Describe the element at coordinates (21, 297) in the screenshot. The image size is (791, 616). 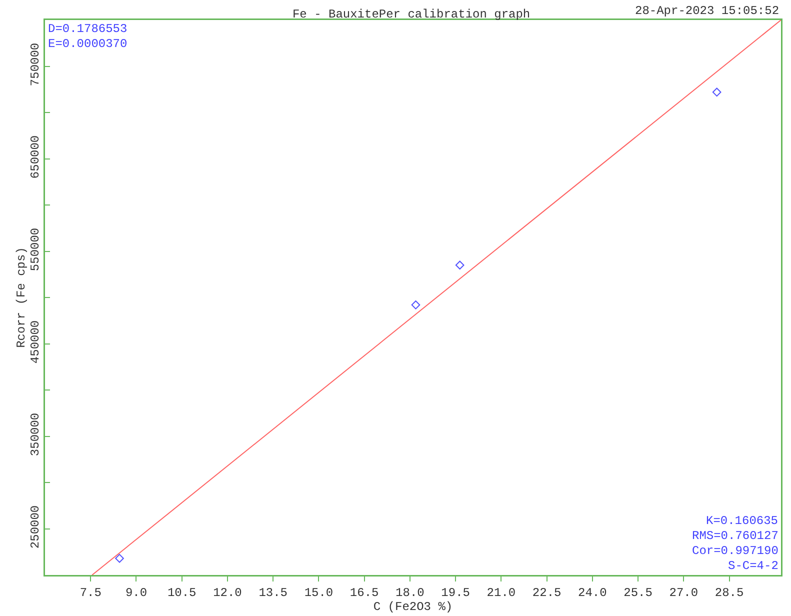
I see `y-axis-title: Rcorr (Fe cps)` at that location.